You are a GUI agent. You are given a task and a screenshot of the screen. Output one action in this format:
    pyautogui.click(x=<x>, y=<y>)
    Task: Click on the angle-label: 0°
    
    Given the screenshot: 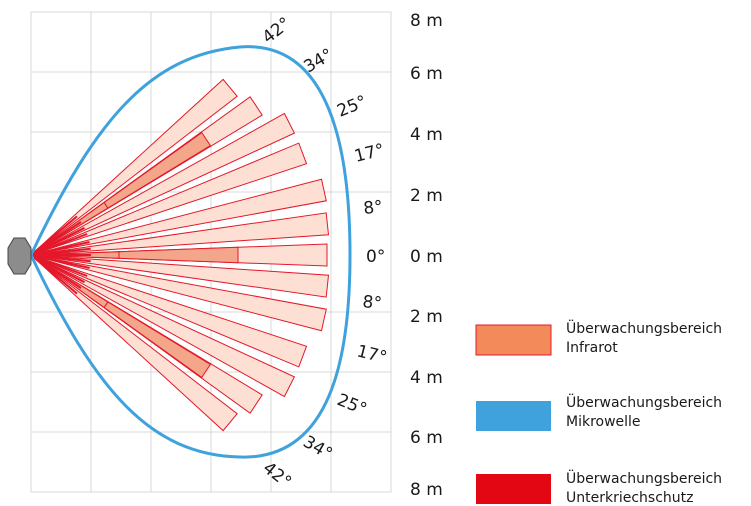 What is the action you would take?
    pyautogui.click(x=375, y=257)
    